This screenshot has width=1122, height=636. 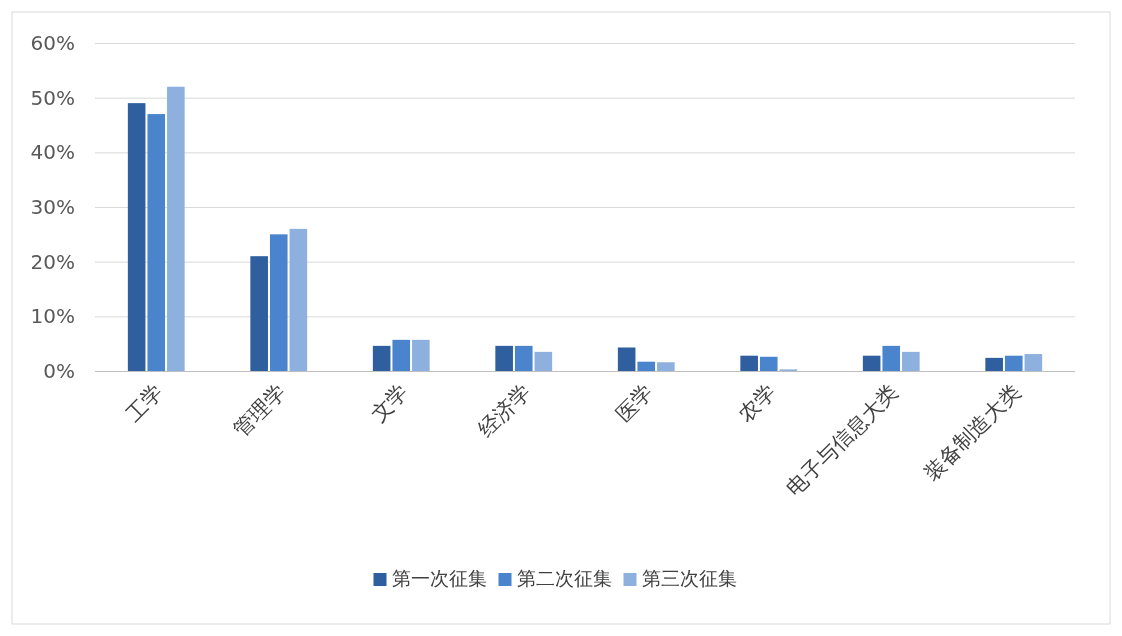 What do you see at coordinates (52, 43) in the screenshot?
I see `y-tick-label: 60%` at bounding box center [52, 43].